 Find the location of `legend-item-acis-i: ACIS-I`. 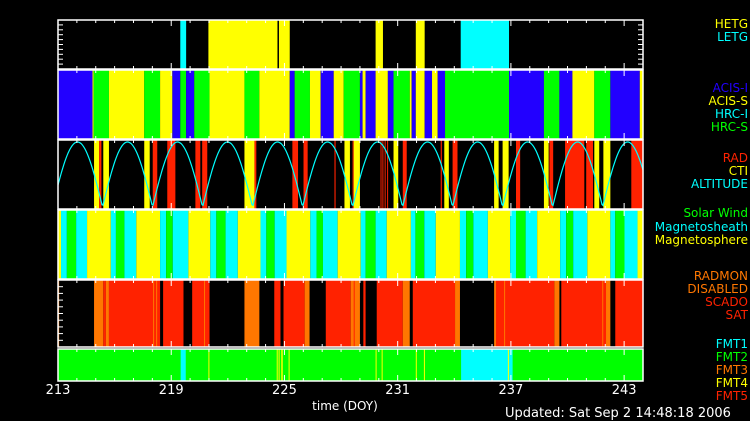

legend-item-acis-i: ACIS-I is located at coordinates (730, 88).